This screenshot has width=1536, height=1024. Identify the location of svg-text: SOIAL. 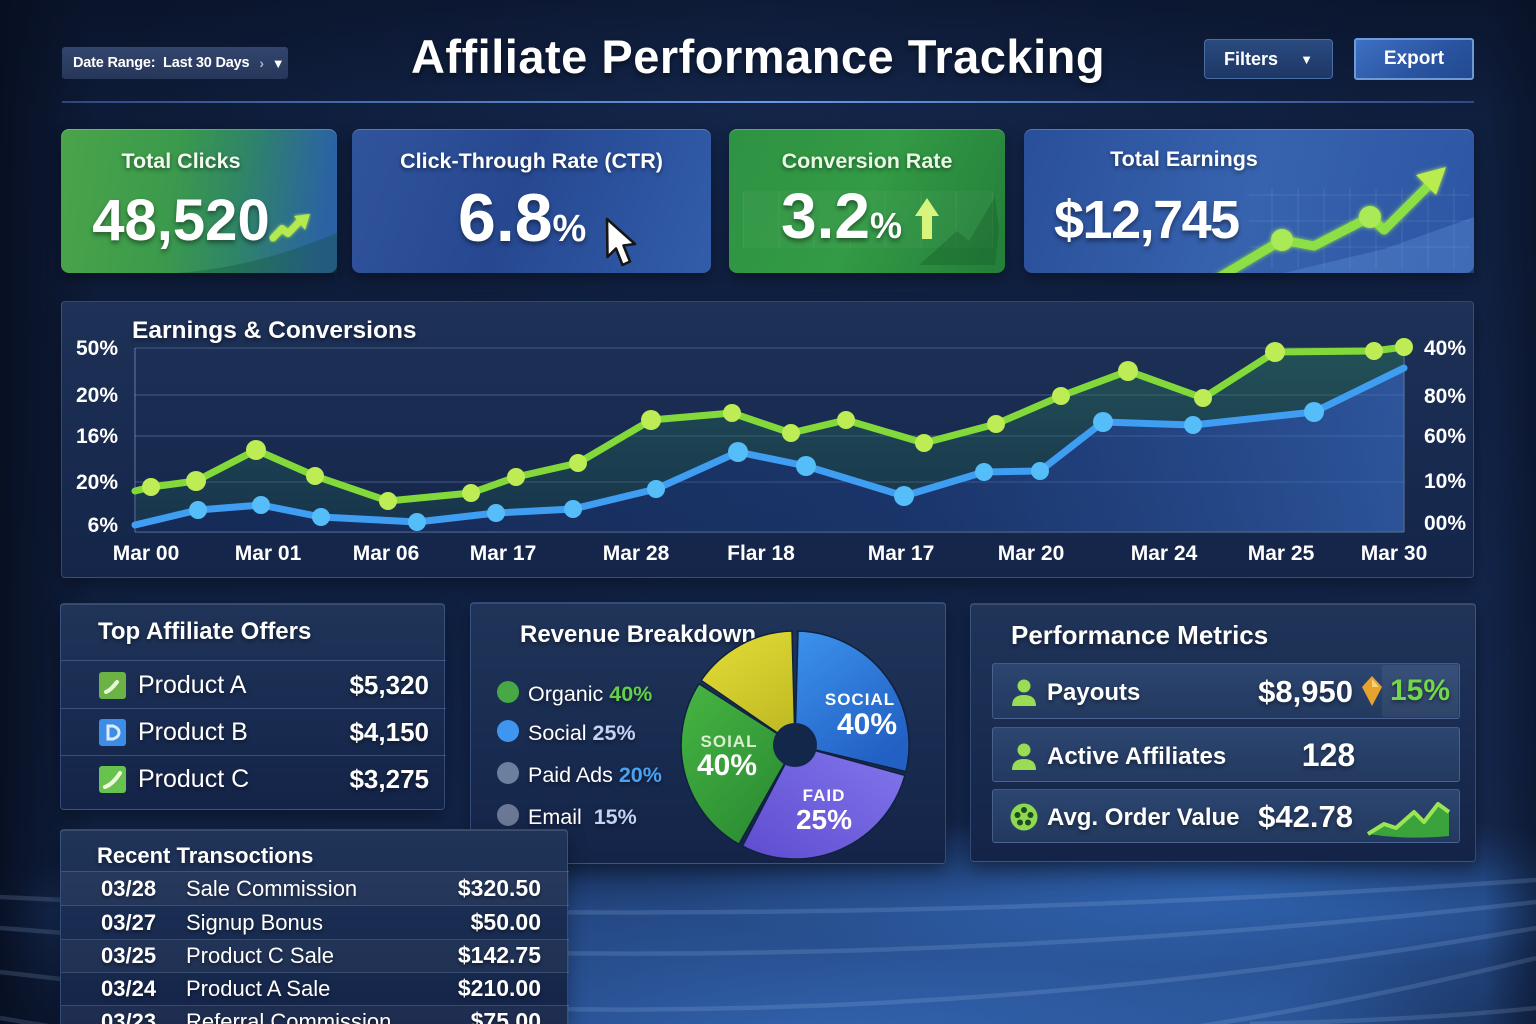
(729, 741).